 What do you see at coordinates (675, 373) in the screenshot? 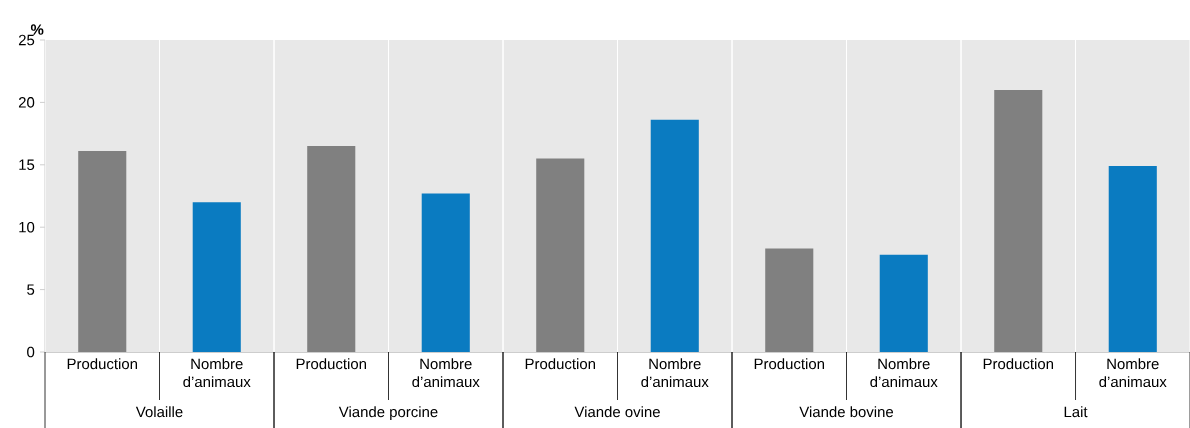
I see `series-label: Nombre d’animaux` at bounding box center [675, 373].